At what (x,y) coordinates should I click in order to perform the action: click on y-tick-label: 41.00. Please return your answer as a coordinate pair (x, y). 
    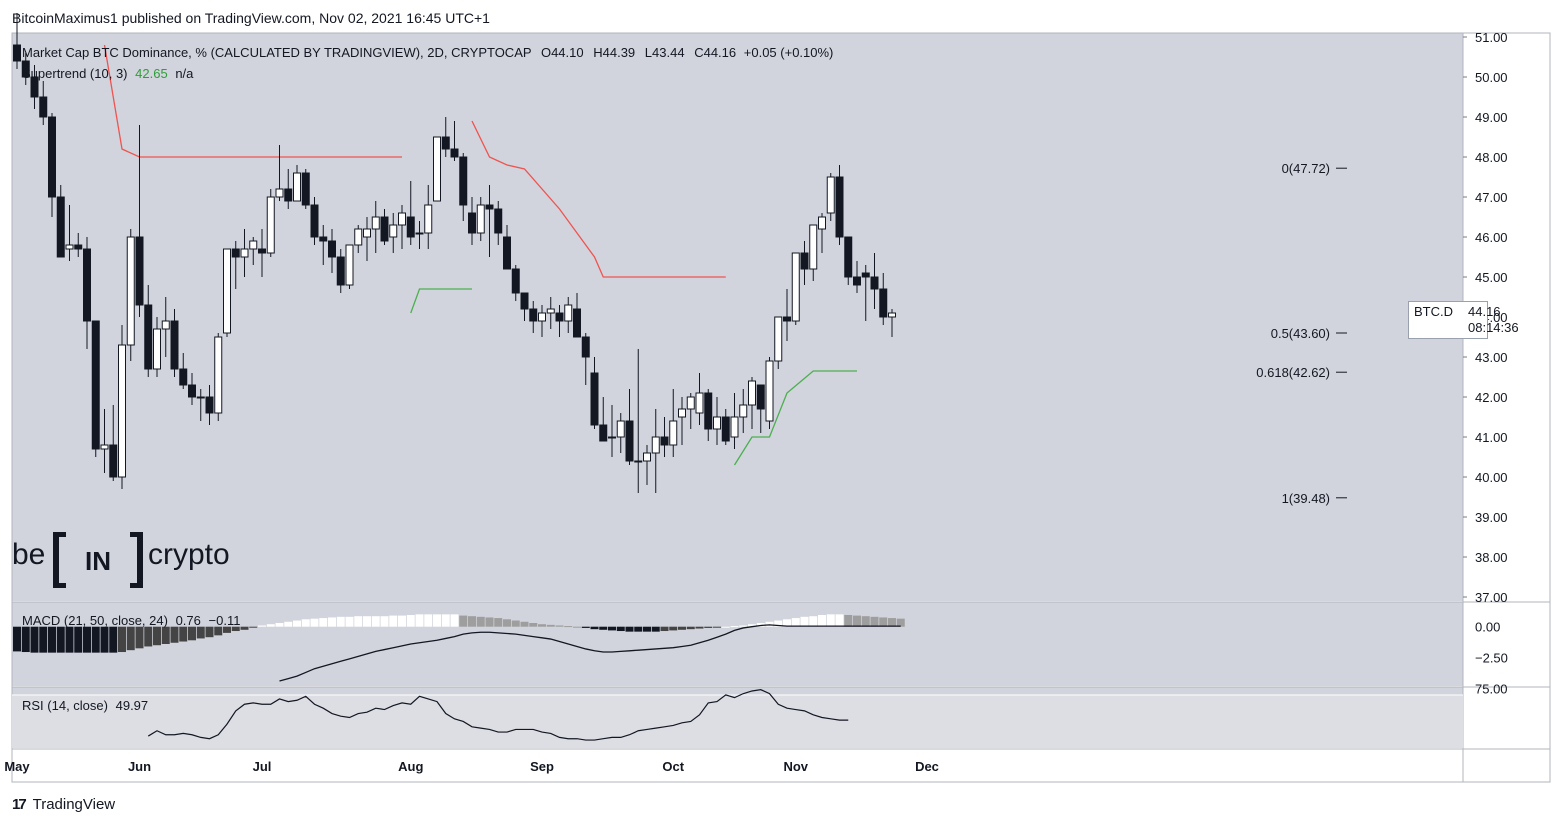
    Looking at the image, I should click on (1491, 437).